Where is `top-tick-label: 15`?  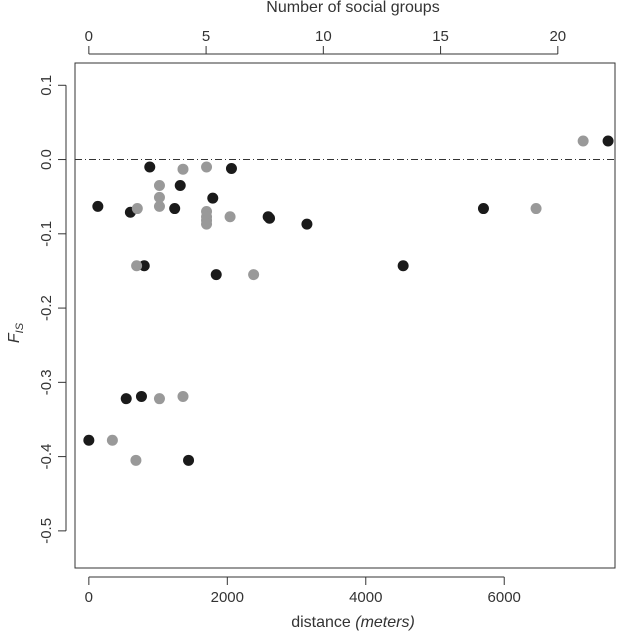
top-tick-label: 15 is located at coordinates (440, 36).